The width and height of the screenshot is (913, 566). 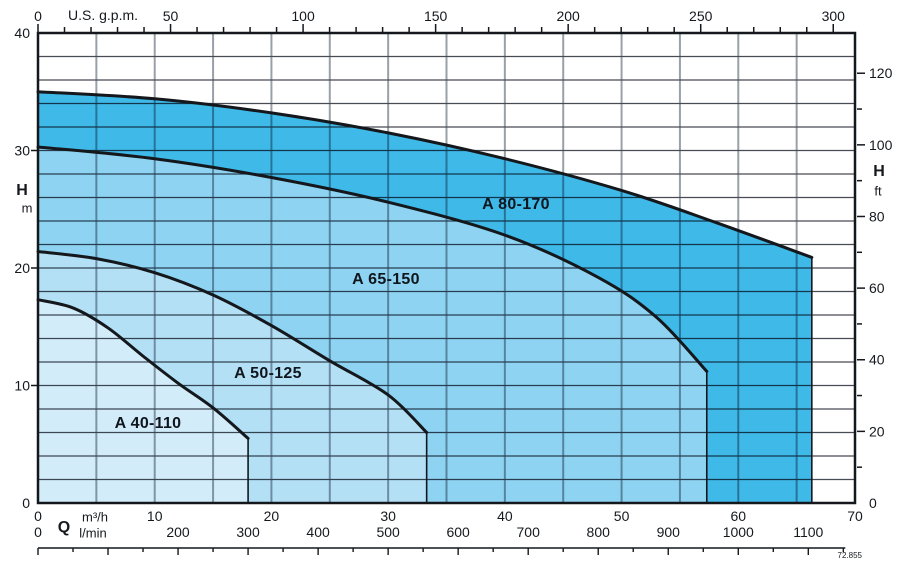 What do you see at coordinates (529, 532) in the screenshot?
I see `lmin-tick-label: 700` at bounding box center [529, 532].